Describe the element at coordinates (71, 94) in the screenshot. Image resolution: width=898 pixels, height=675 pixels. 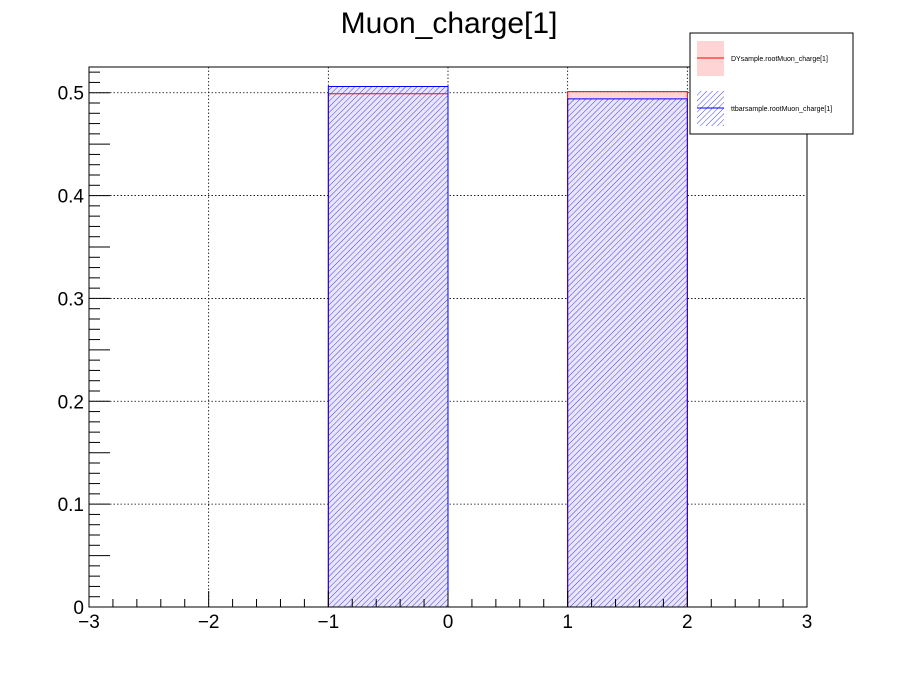
I see `y-tick-label: 0.5` at that location.